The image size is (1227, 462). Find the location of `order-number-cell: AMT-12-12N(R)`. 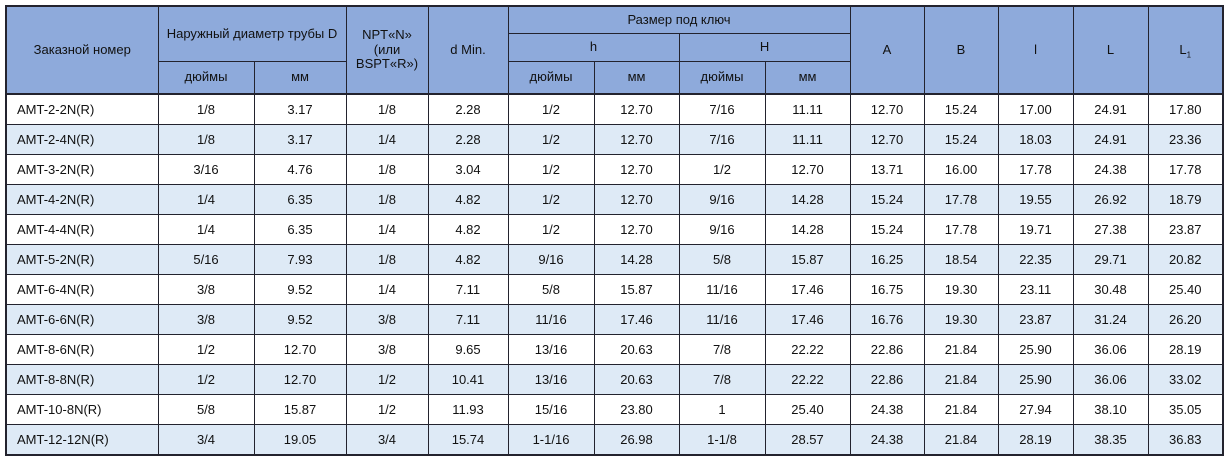

order-number-cell: AMT-12-12N(R) is located at coordinates (82, 440).